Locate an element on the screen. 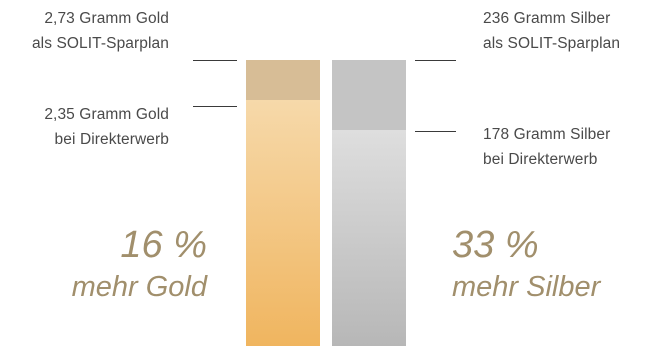 Image resolution: width=645 pixels, height=346 pixels. silver-sparplan-leader-line is located at coordinates (435, 60).